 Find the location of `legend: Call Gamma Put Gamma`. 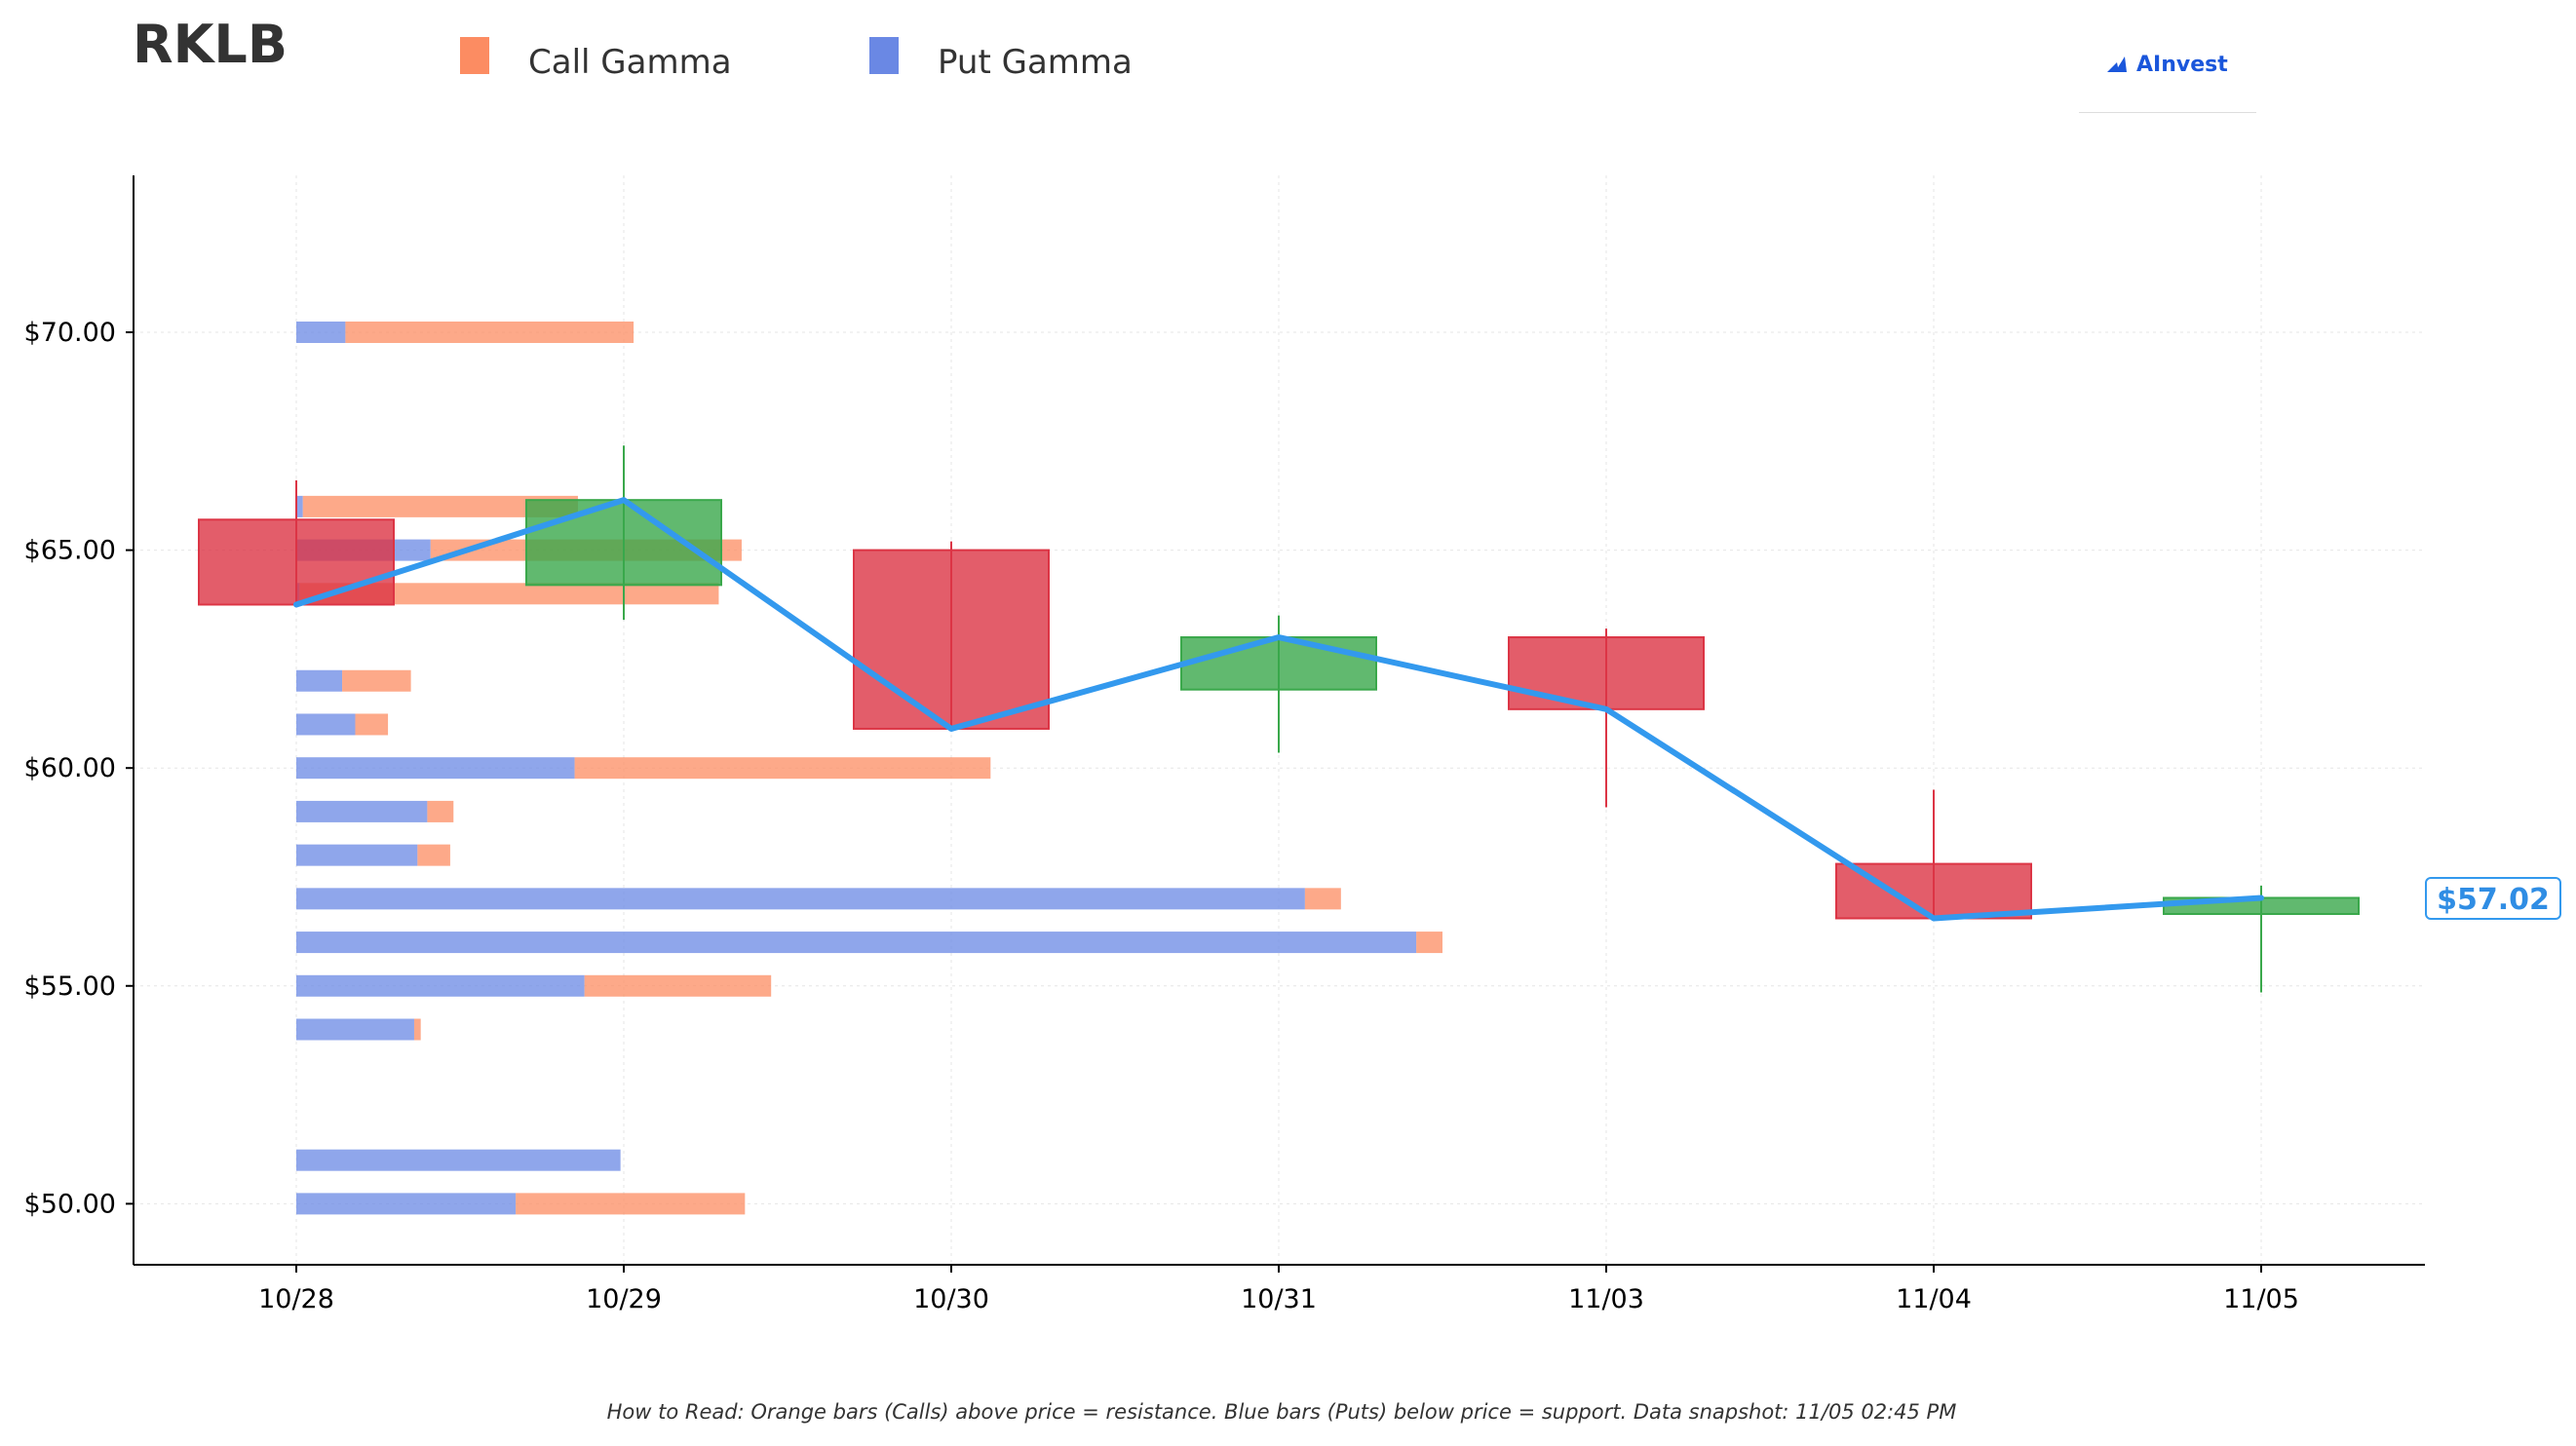

legend: Call Gamma Put Gamma is located at coordinates (633, 64).